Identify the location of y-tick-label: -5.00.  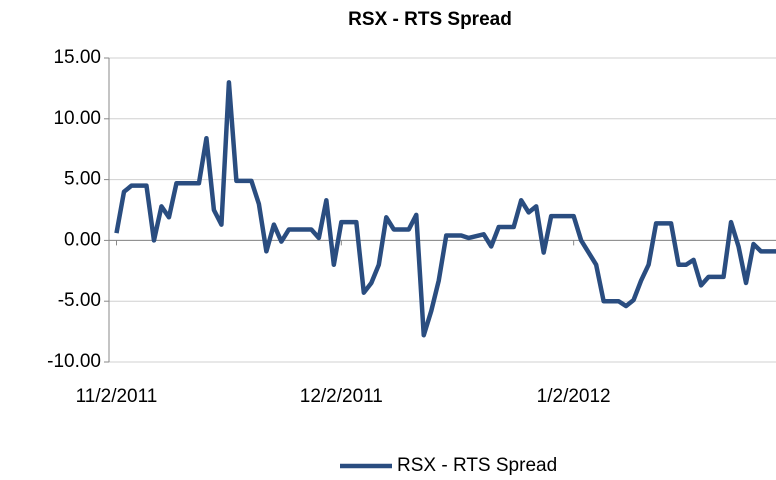
(79, 300).